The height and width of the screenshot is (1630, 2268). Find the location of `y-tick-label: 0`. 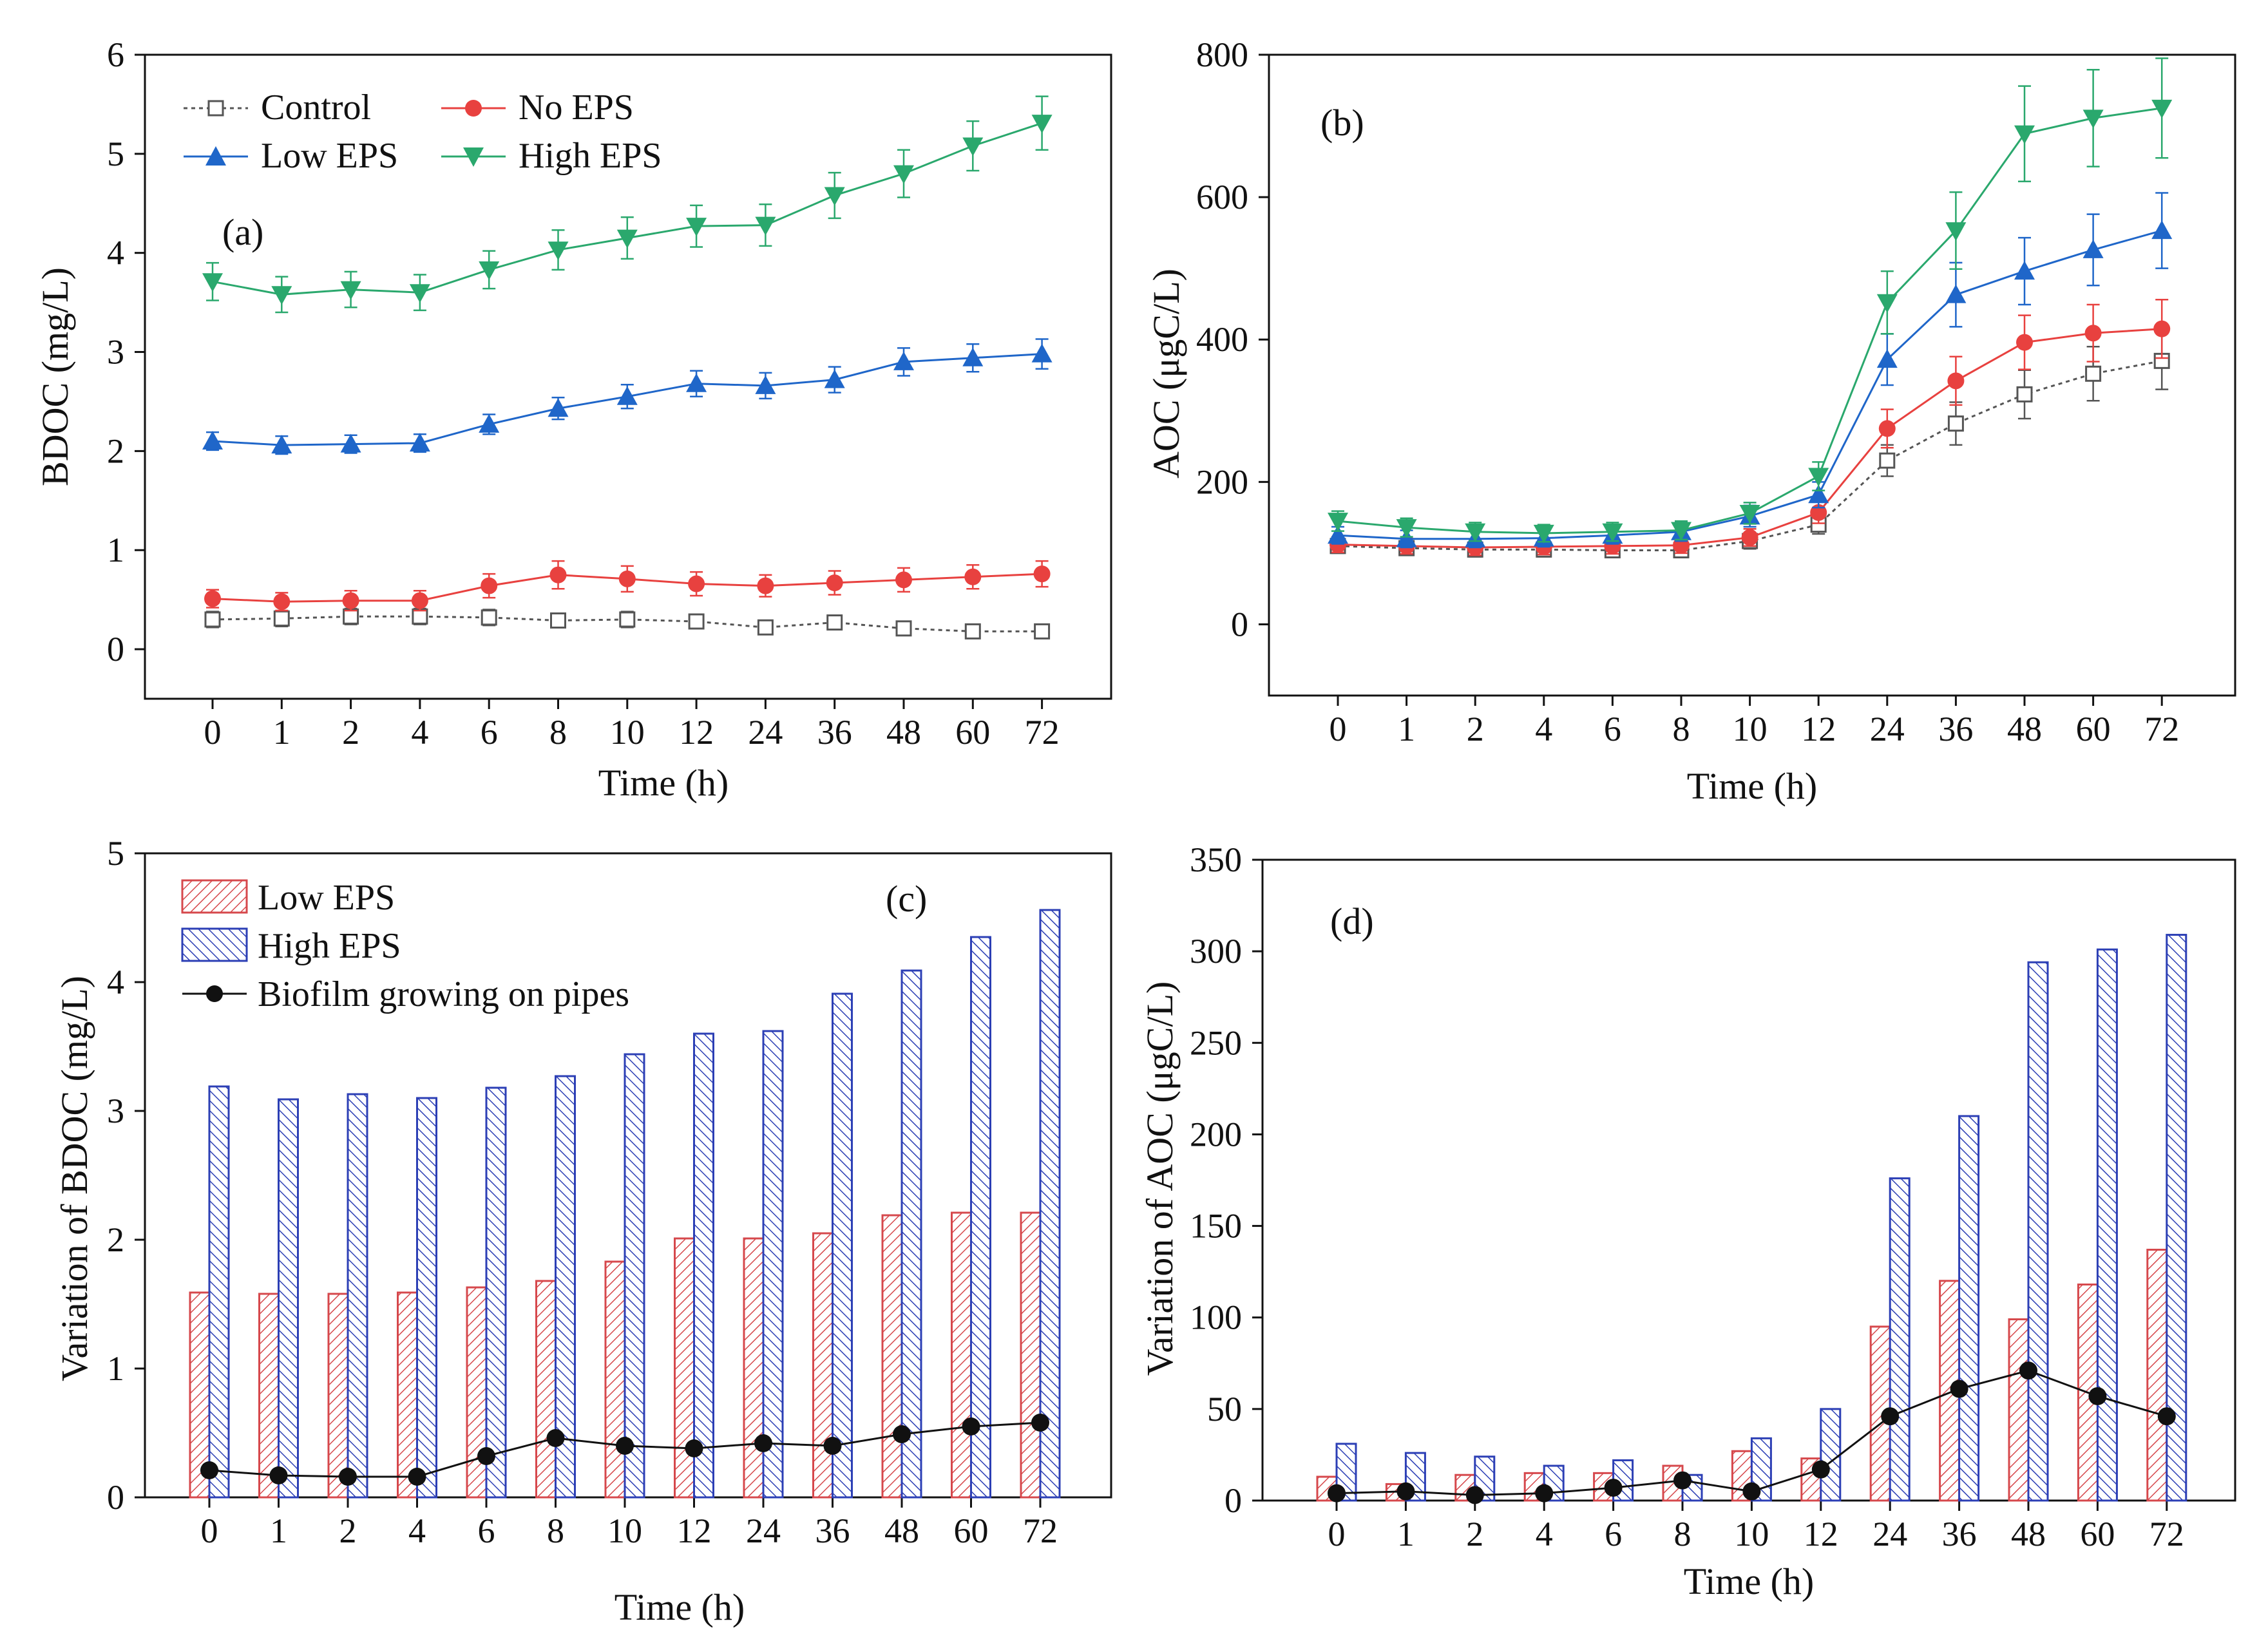

y-tick-label: 0 is located at coordinates (115, 1497).